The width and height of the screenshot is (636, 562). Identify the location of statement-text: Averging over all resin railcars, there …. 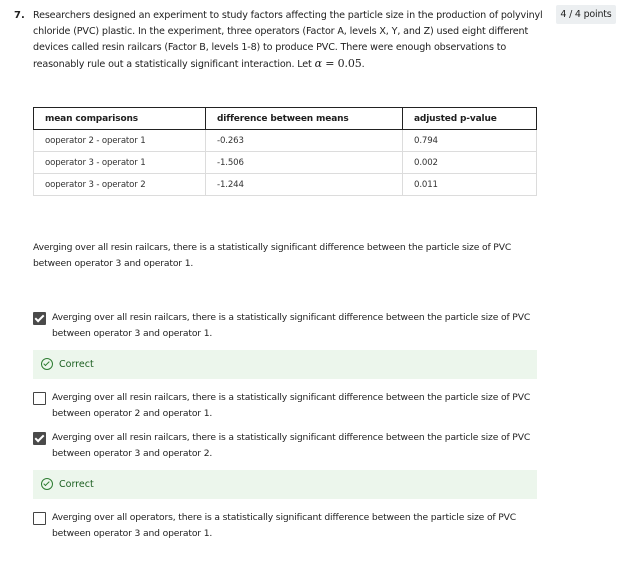
(272, 255).